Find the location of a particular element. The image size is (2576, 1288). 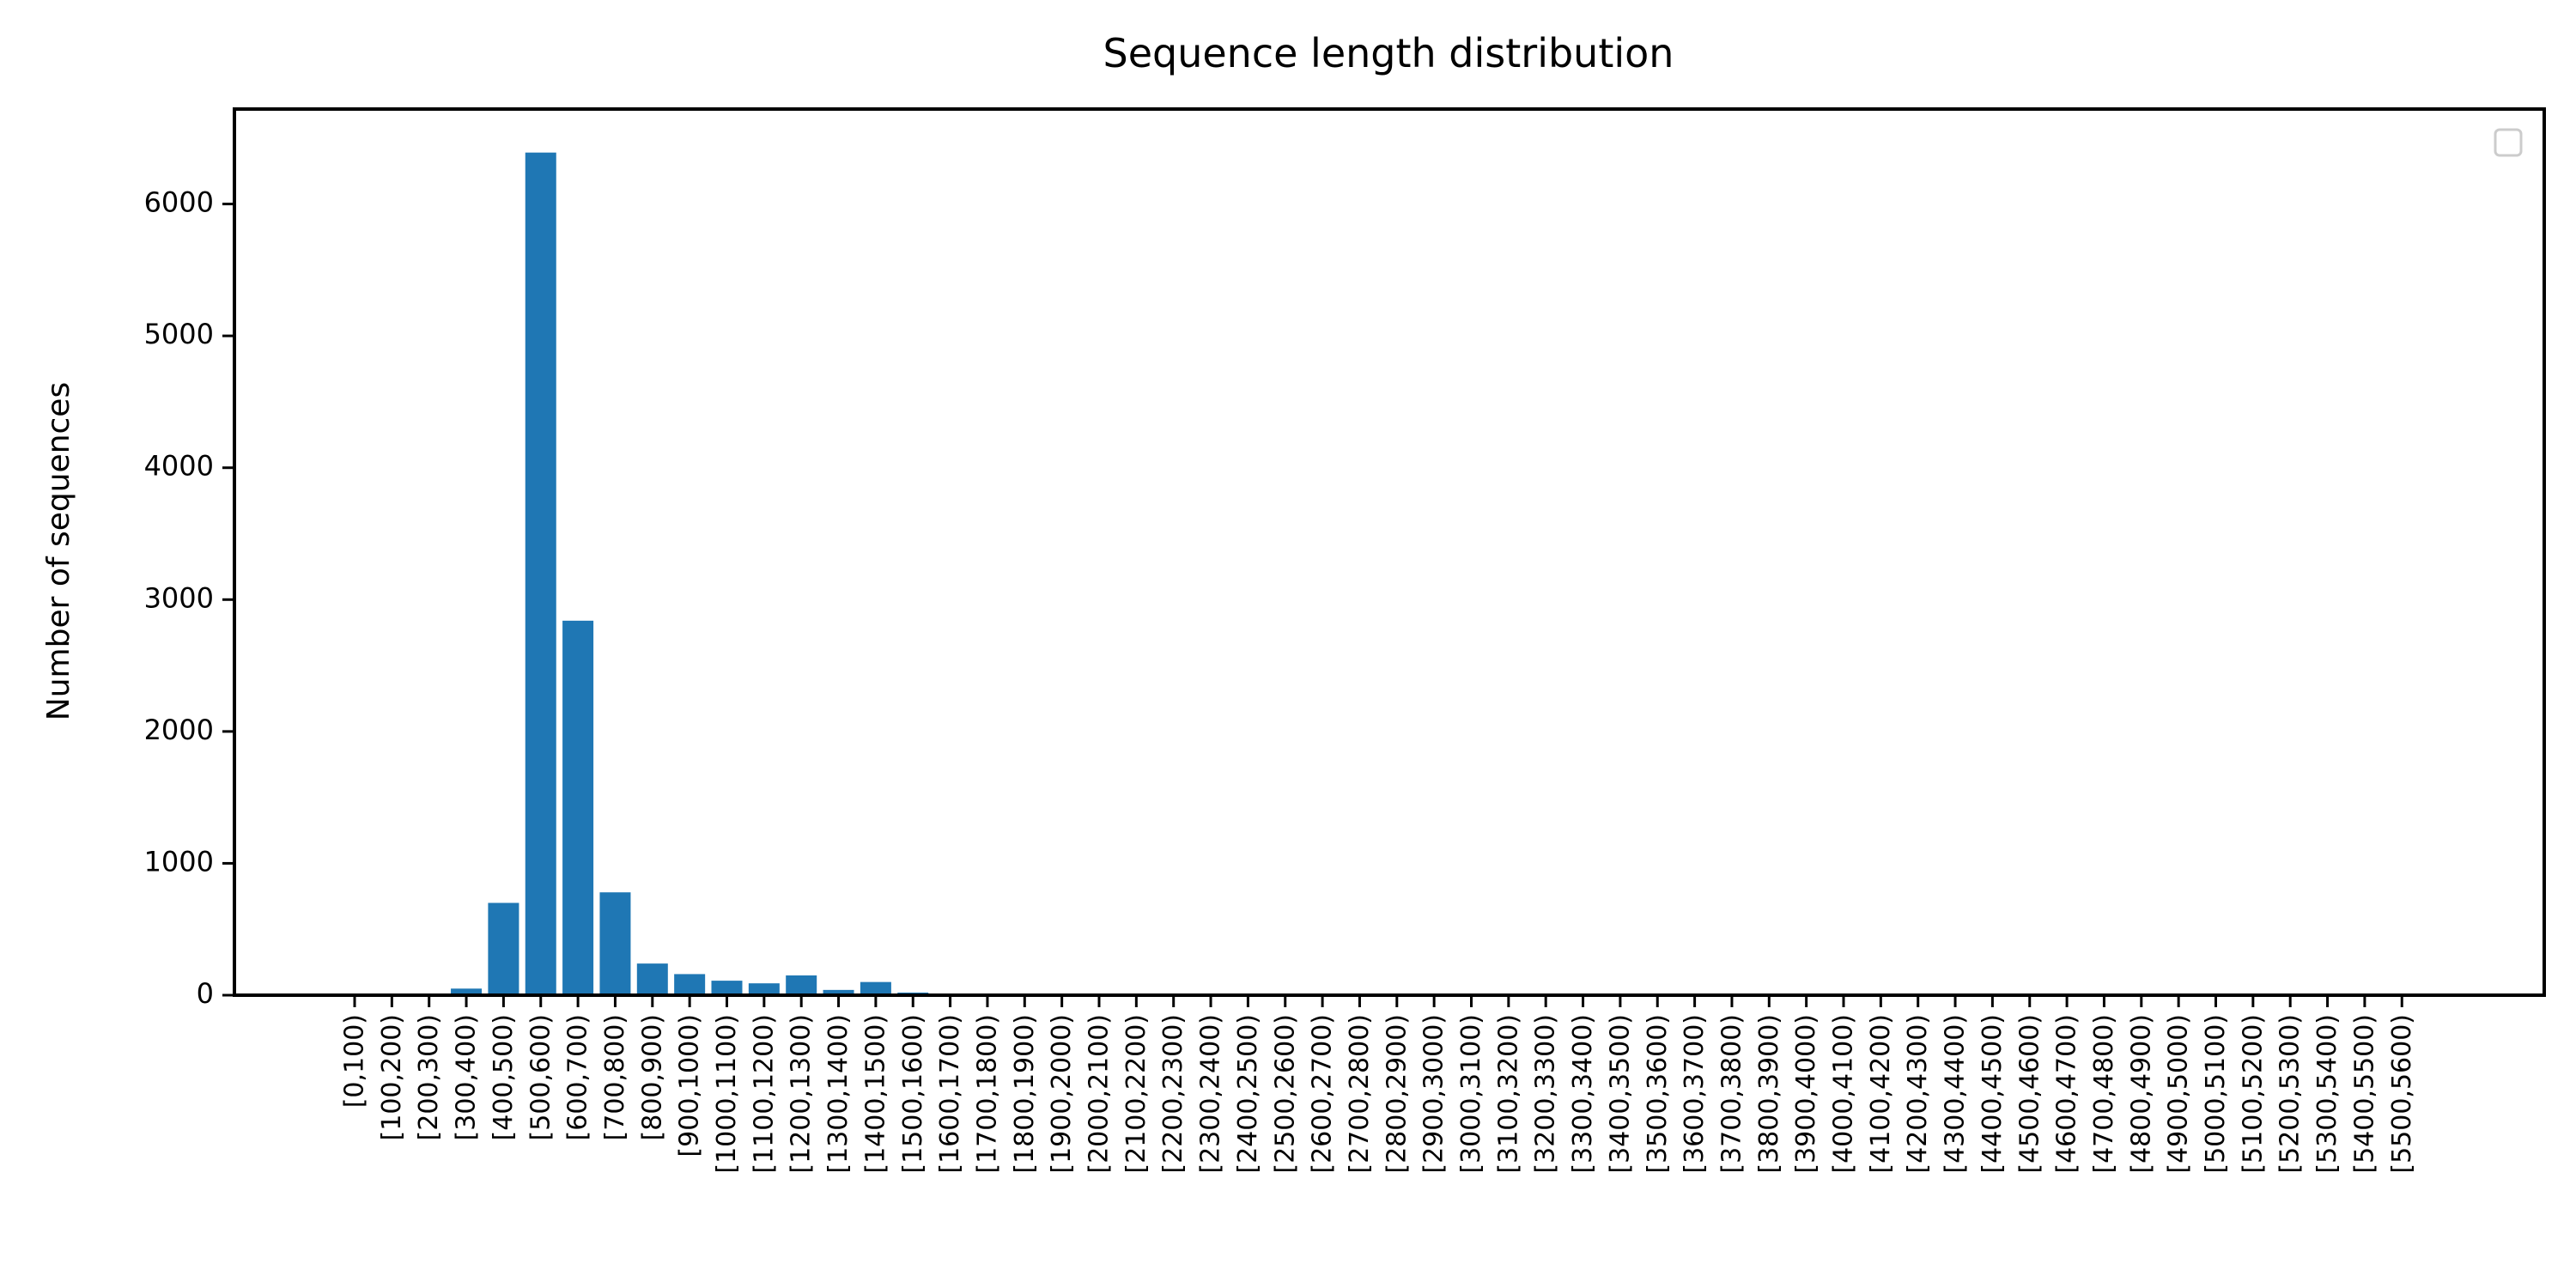

x-tick-label: [5400,5500) is located at coordinates (2364, 1094).